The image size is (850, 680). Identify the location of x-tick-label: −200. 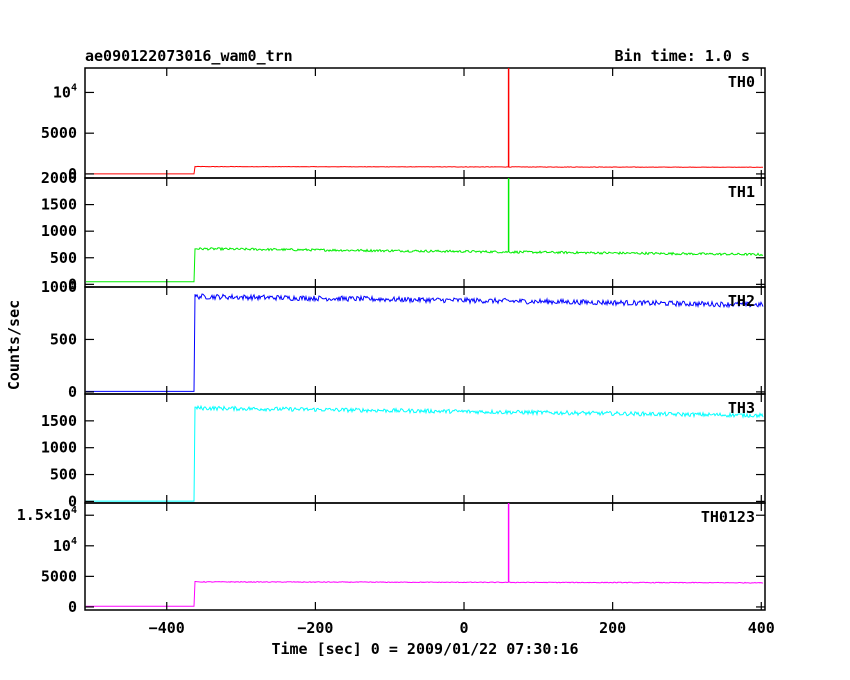
(315, 628).